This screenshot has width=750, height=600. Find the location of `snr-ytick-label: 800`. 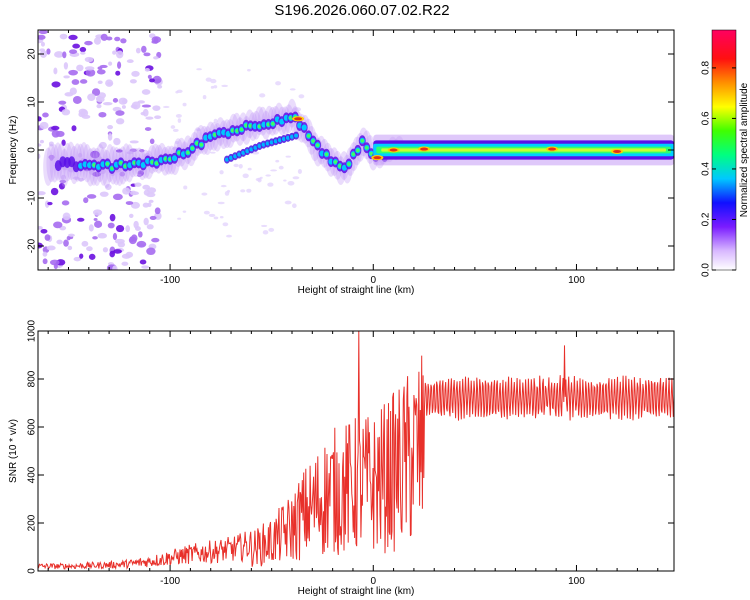

snr-ytick-label: 800 is located at coordinates (32, 378).